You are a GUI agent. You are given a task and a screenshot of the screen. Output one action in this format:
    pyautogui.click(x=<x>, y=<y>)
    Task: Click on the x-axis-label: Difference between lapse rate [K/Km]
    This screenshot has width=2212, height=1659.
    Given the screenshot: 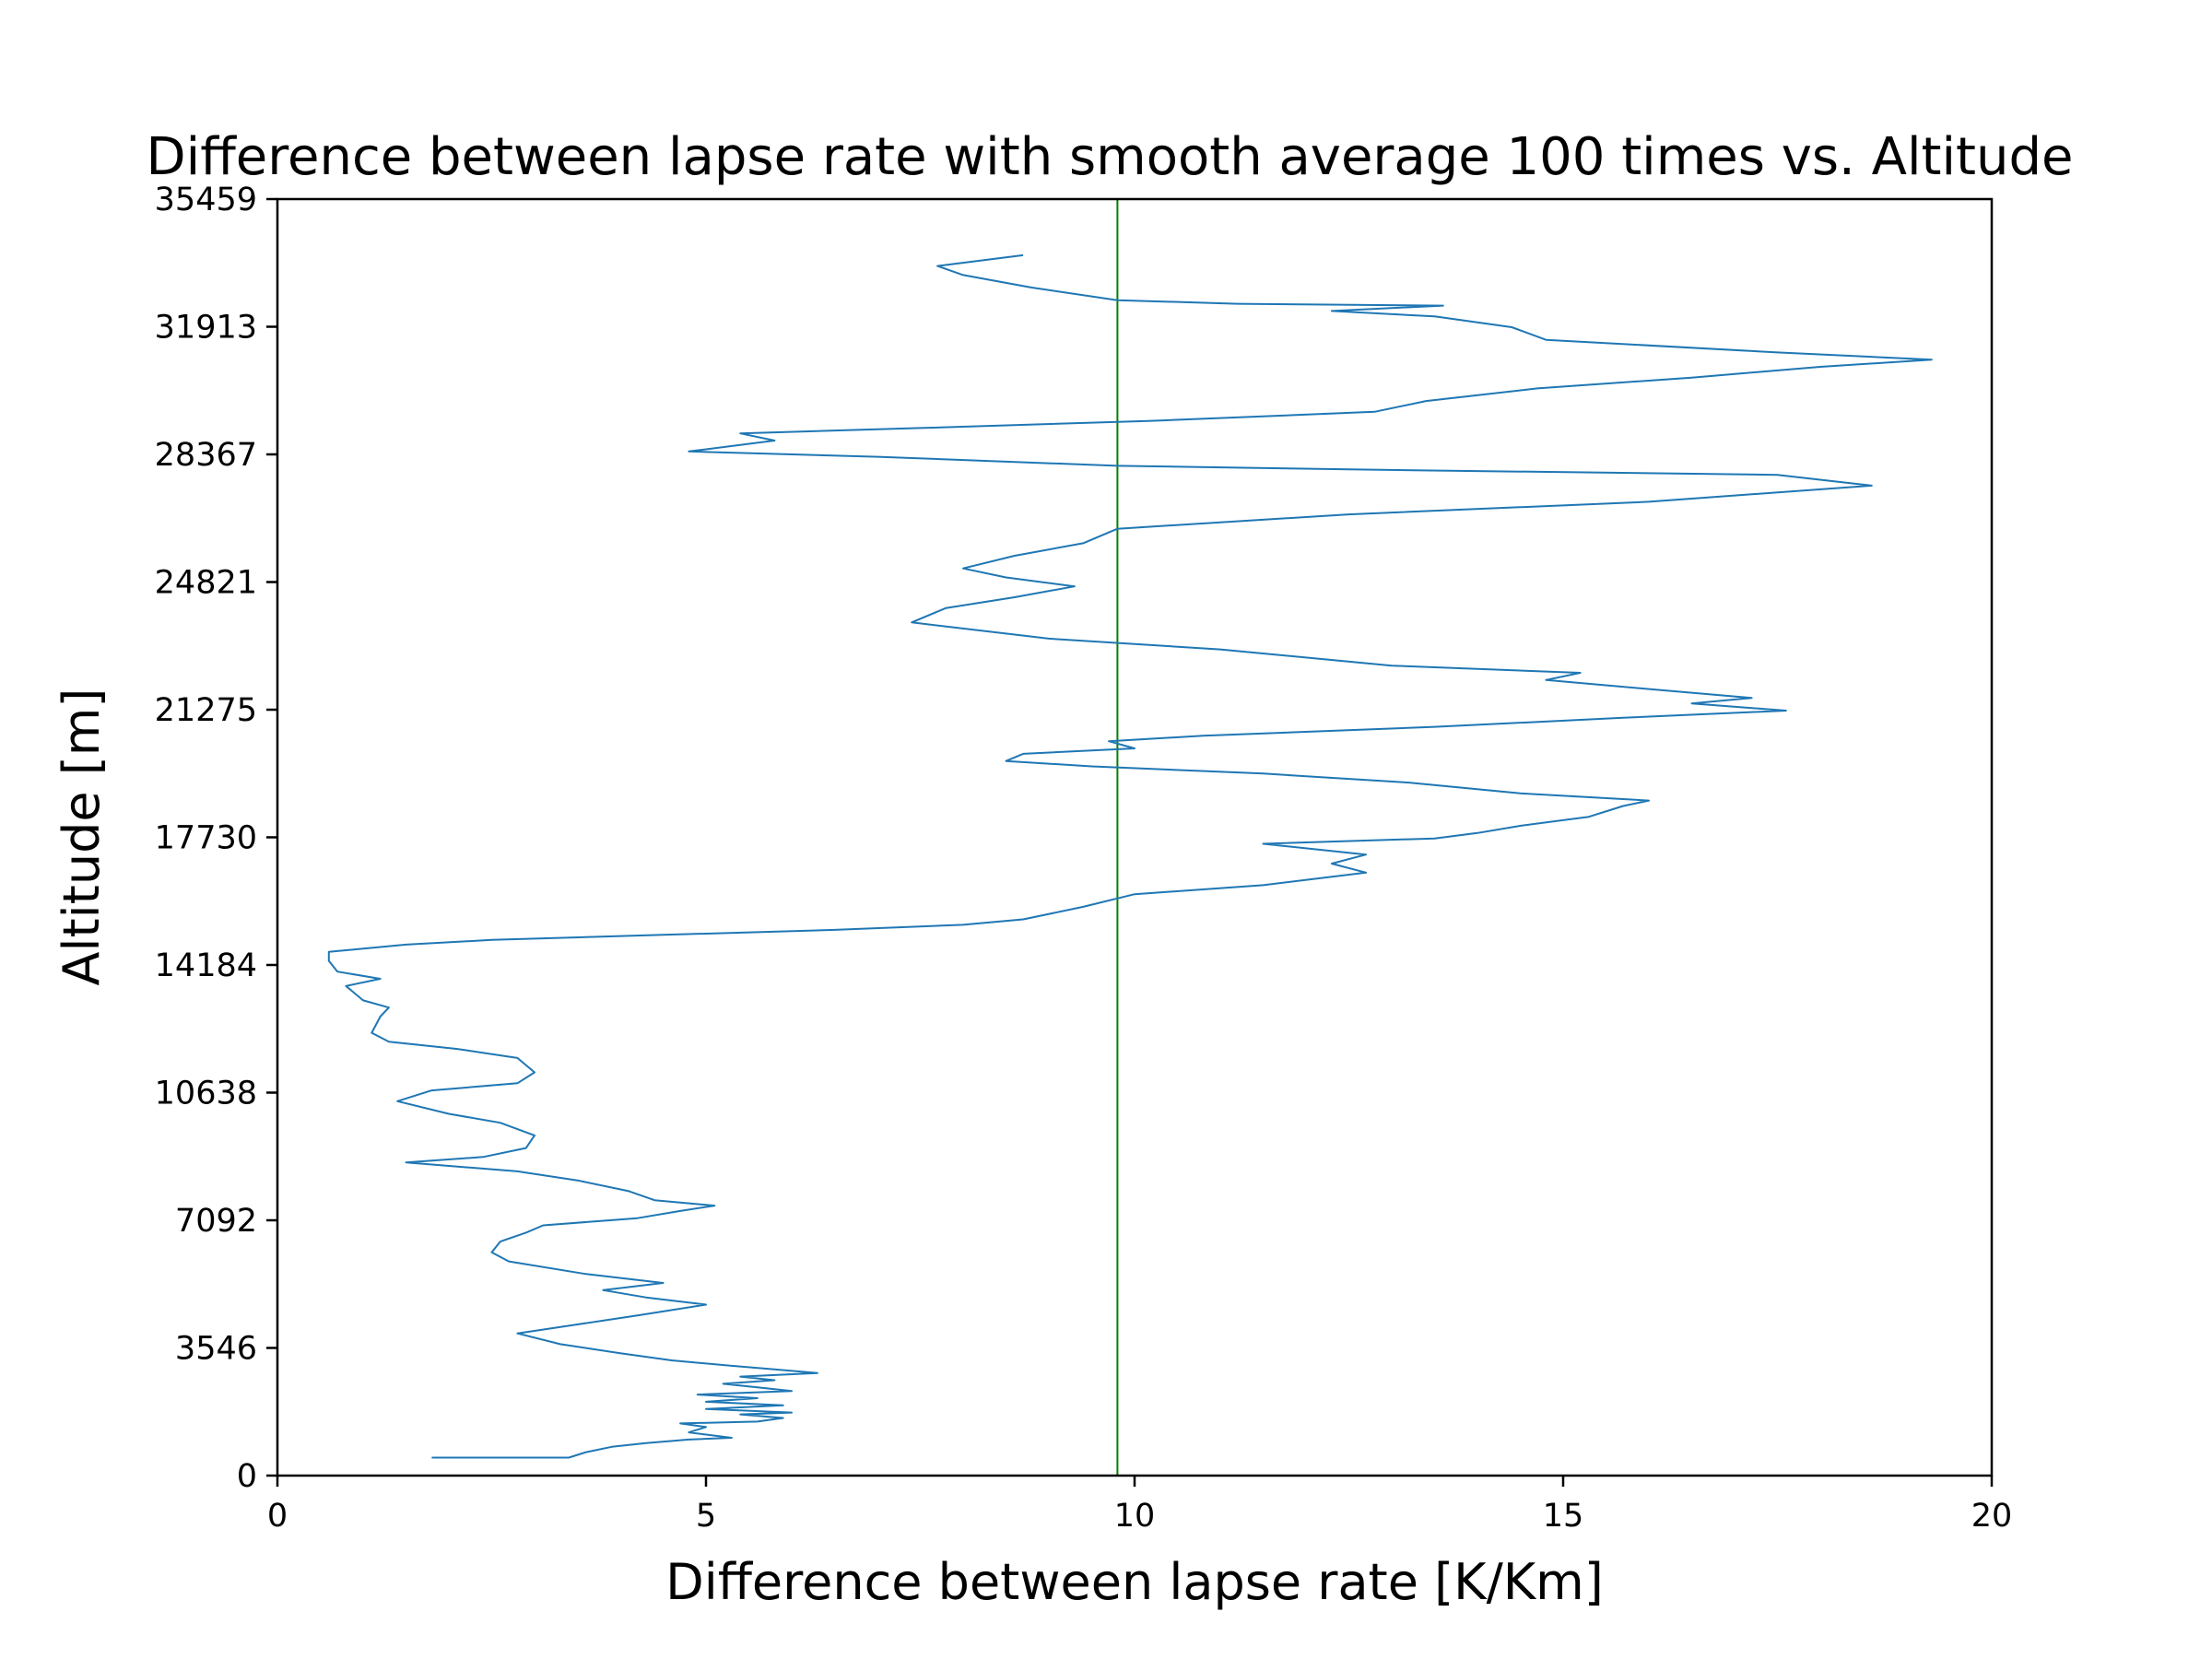 What is the action you would take?
    pyautogui.click(x=1134, y=1582)
    